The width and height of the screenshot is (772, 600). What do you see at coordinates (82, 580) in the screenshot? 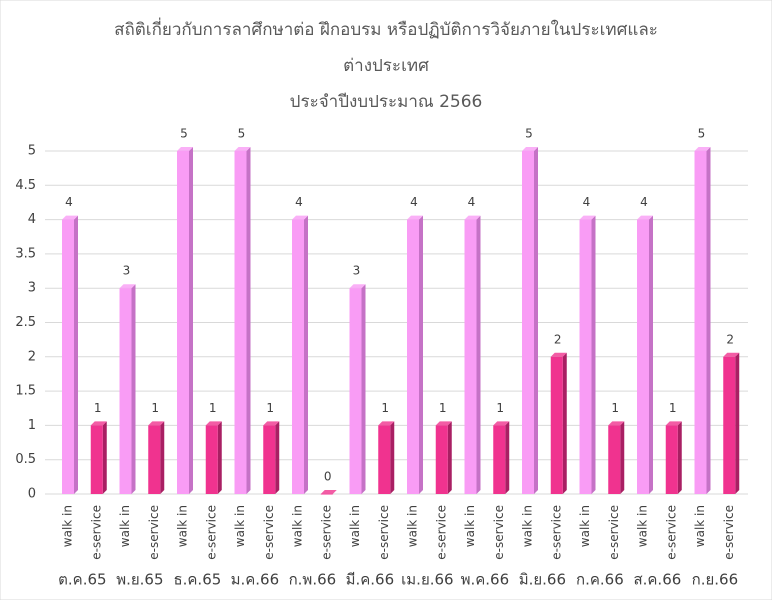
I see `x-category-label: ต.ค.65` at bounding box center [82, 580].